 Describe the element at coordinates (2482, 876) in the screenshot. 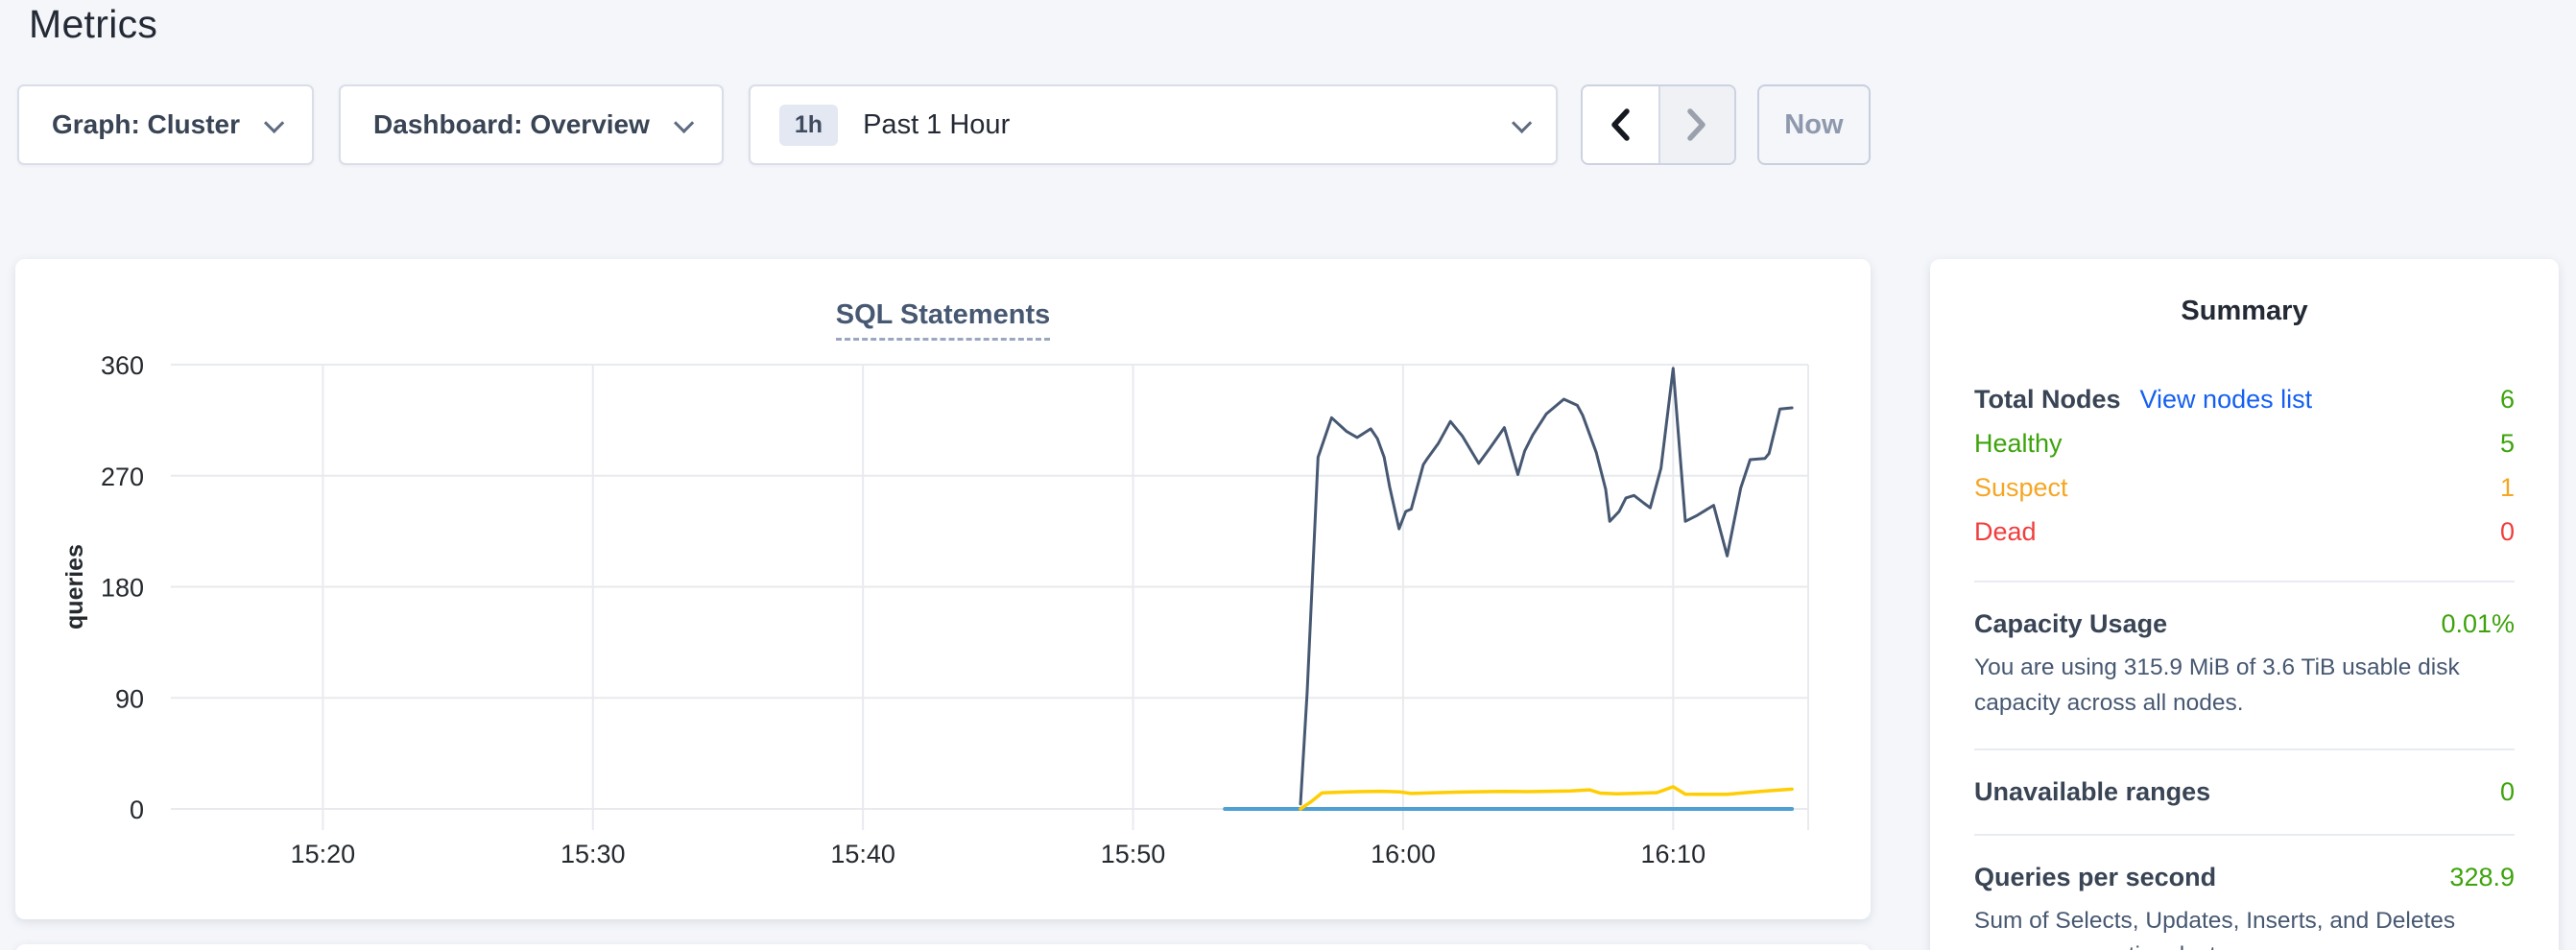

I see `queries-per-second-value: 328.9` at that location.